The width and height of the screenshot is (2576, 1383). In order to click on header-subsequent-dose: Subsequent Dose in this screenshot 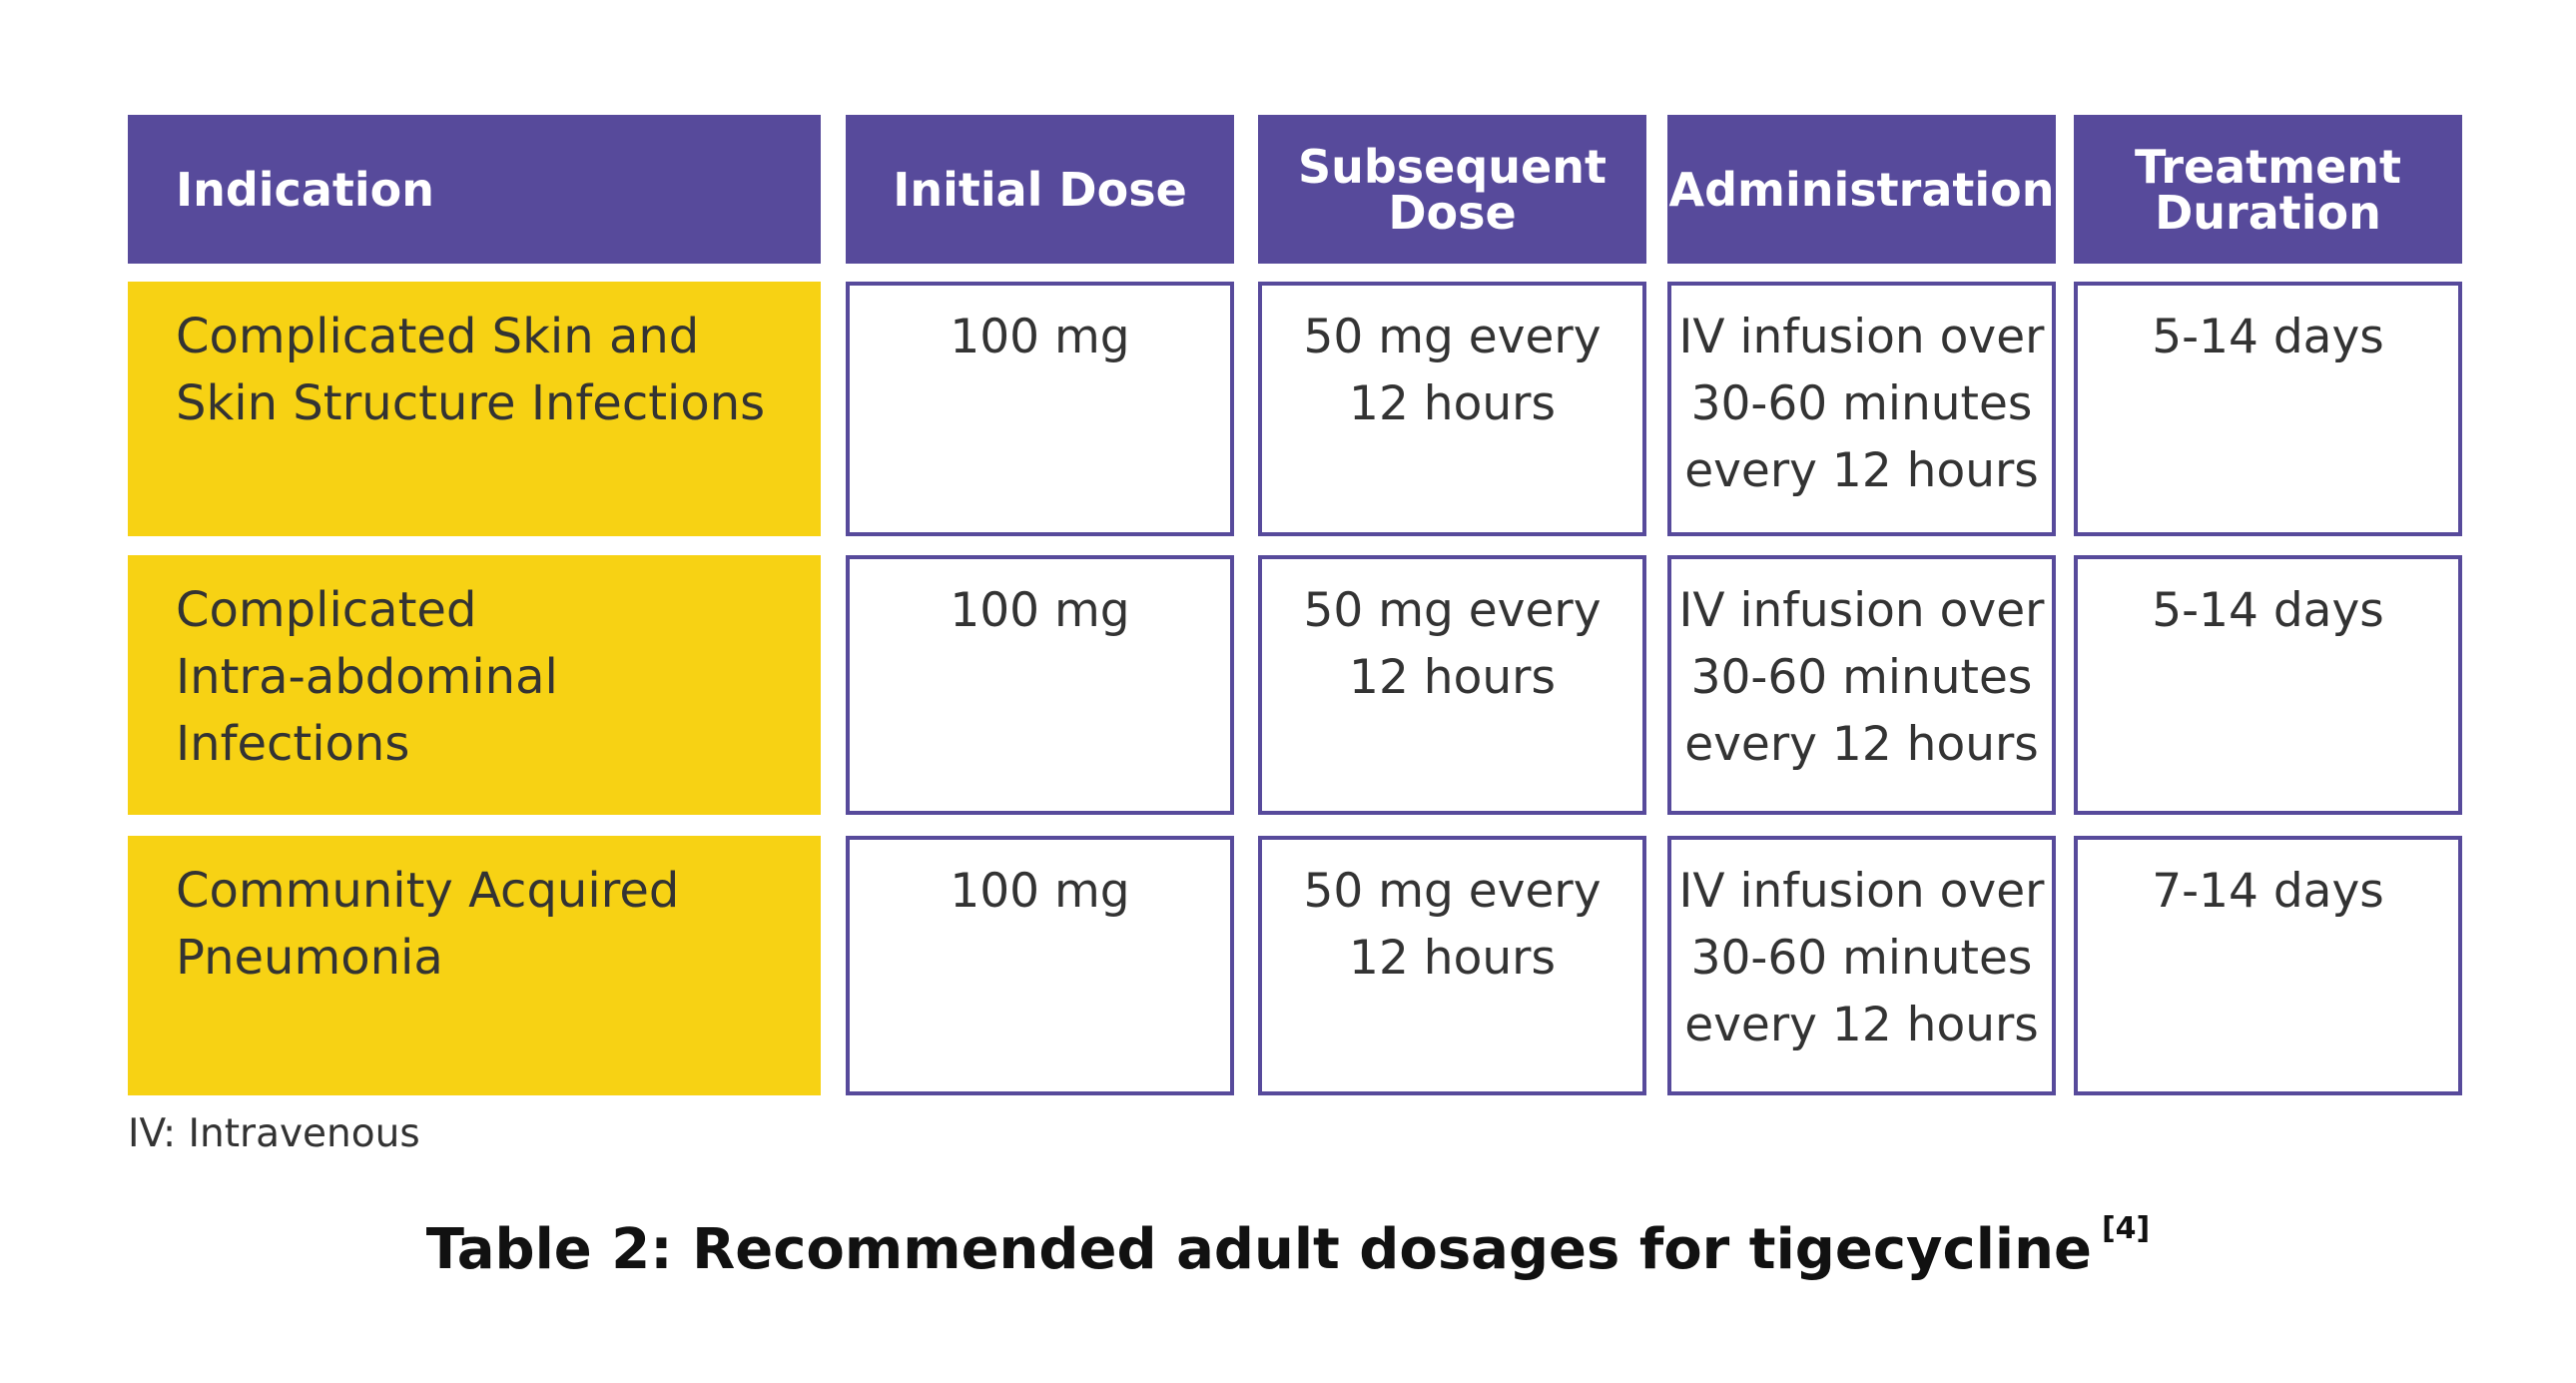, I will do `click(1452, 189)`.